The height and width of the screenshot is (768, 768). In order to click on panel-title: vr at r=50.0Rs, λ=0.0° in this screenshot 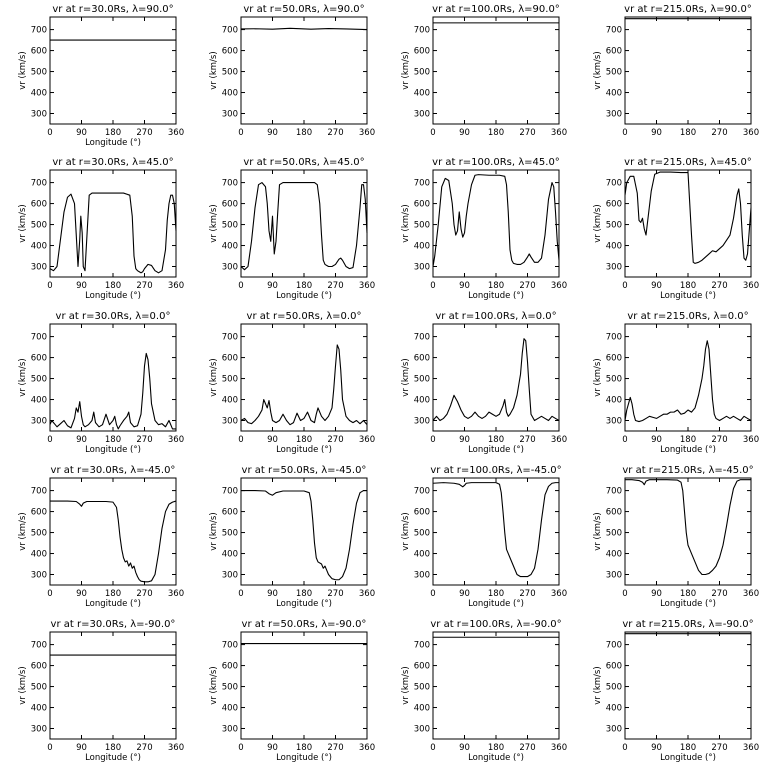, I will do `click(304, 316)`.